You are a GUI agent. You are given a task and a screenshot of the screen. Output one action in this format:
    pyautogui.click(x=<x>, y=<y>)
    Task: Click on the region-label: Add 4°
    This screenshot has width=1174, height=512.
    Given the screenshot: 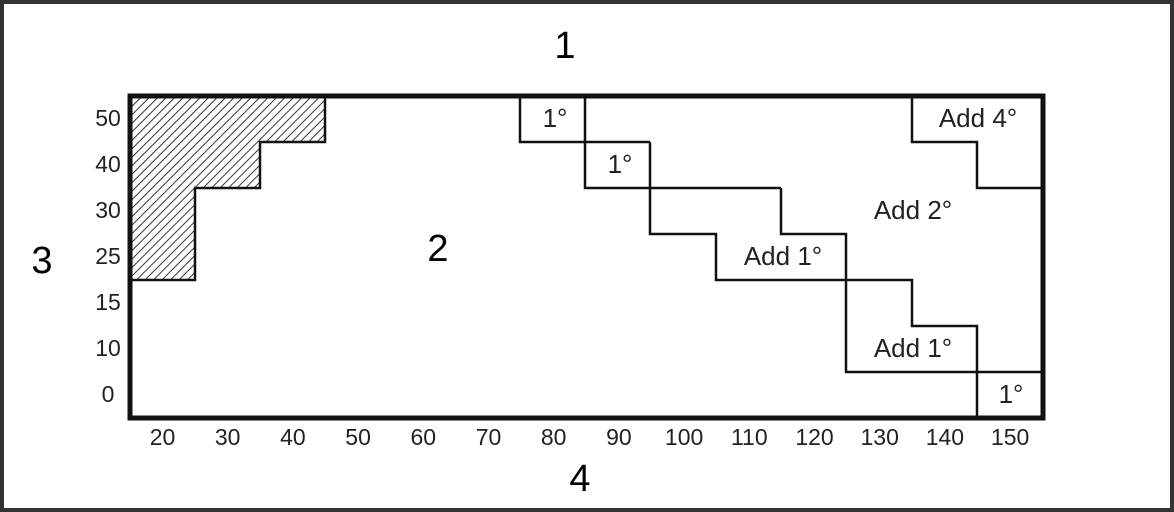 What is the action you would take?
    pyautogui.click(x=978, y=118)
    